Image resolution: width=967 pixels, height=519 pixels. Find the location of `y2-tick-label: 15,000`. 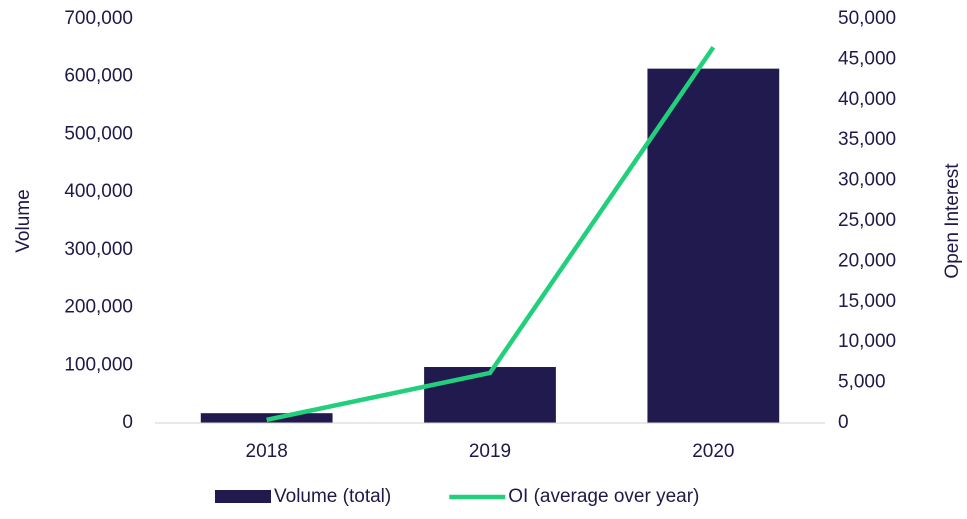

y2-tick-label: 15,000 is located at coordinates (867, 301).